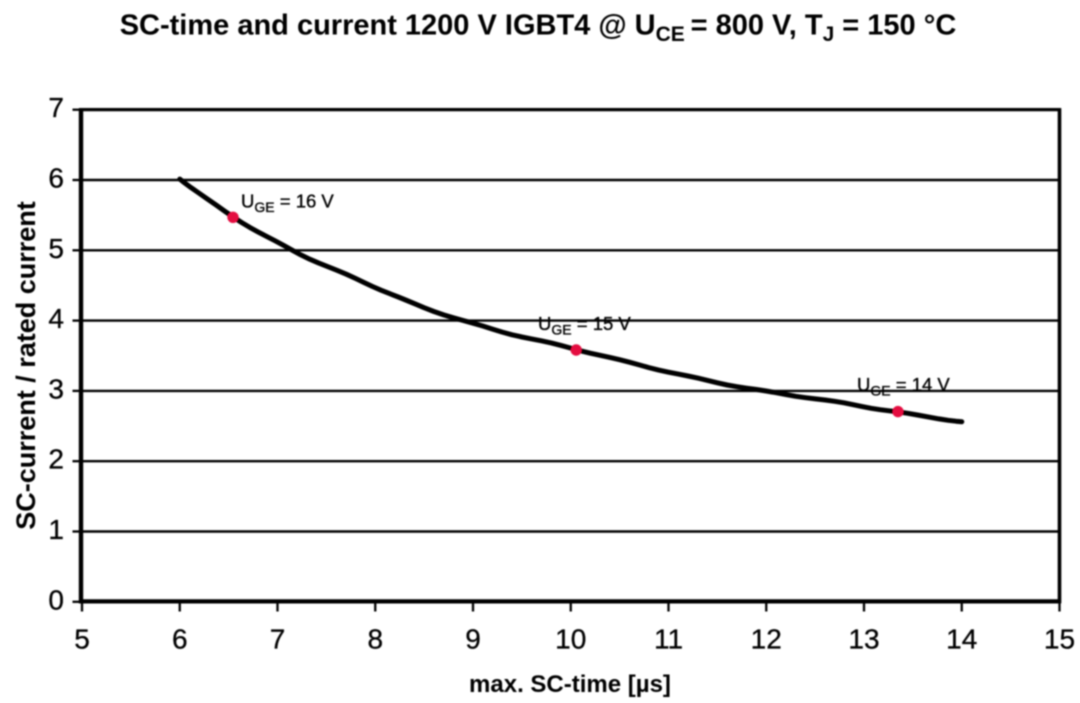 This screenshot has height=703, width=1080. Describe the element at coordinates (570, 684) in the screenshot. I see `svg-text: max. SC-time [µs]` at that location.